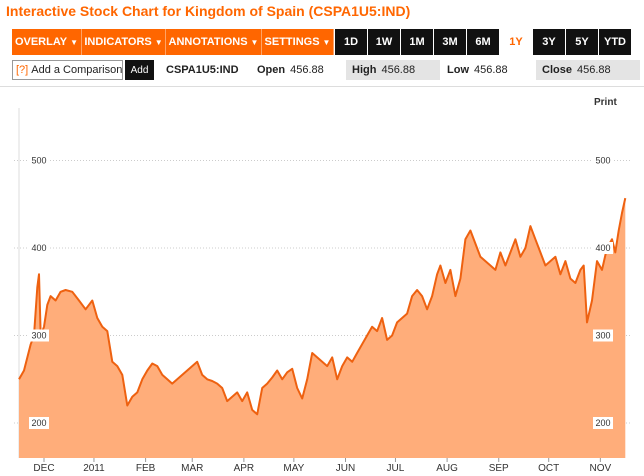  I want to click on x-tick-label: OCT, so click(548, 468).